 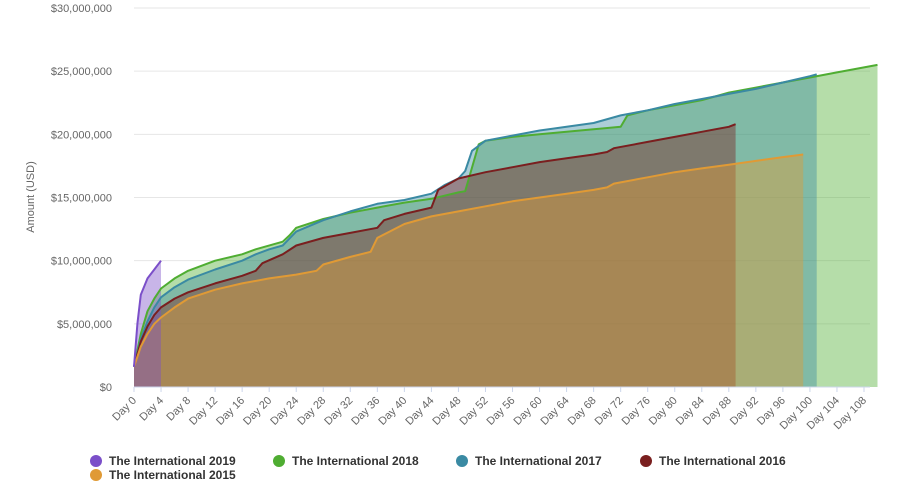 I want to click on x-tick-label: Day 80, so click(x=663, y=411).